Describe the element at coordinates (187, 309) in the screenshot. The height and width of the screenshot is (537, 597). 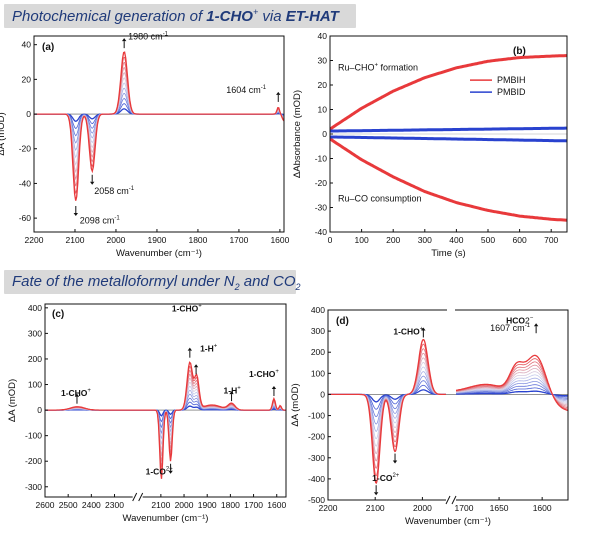
I see `panel-c-annot-cho-1975: 1-CHO+` at that location.